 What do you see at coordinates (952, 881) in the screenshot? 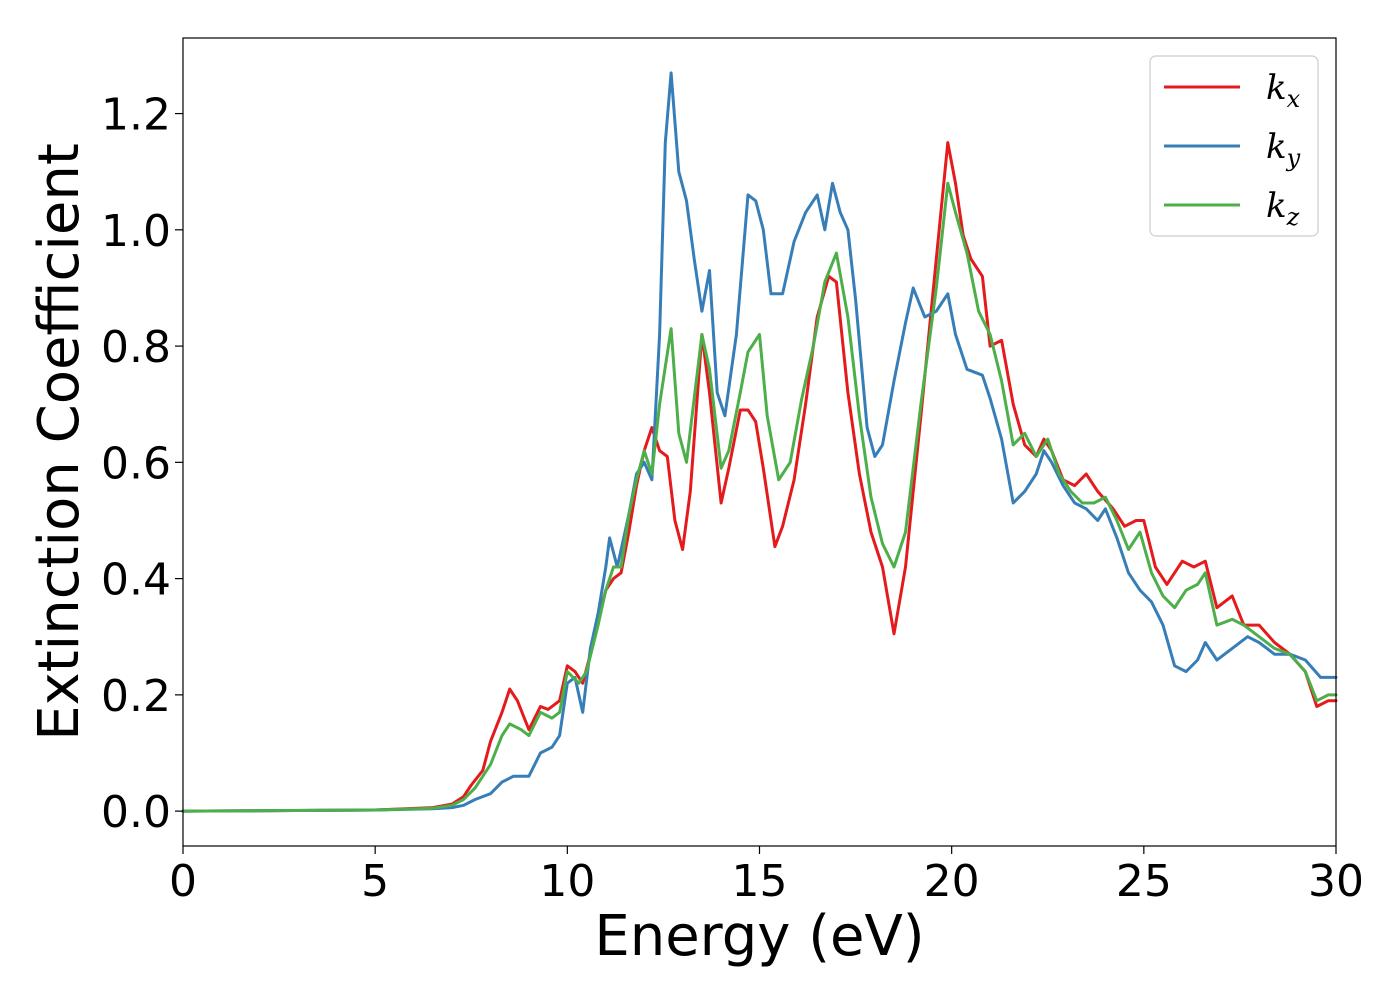
I see `x-tick-label: 20` at bounding box center [952, 881].